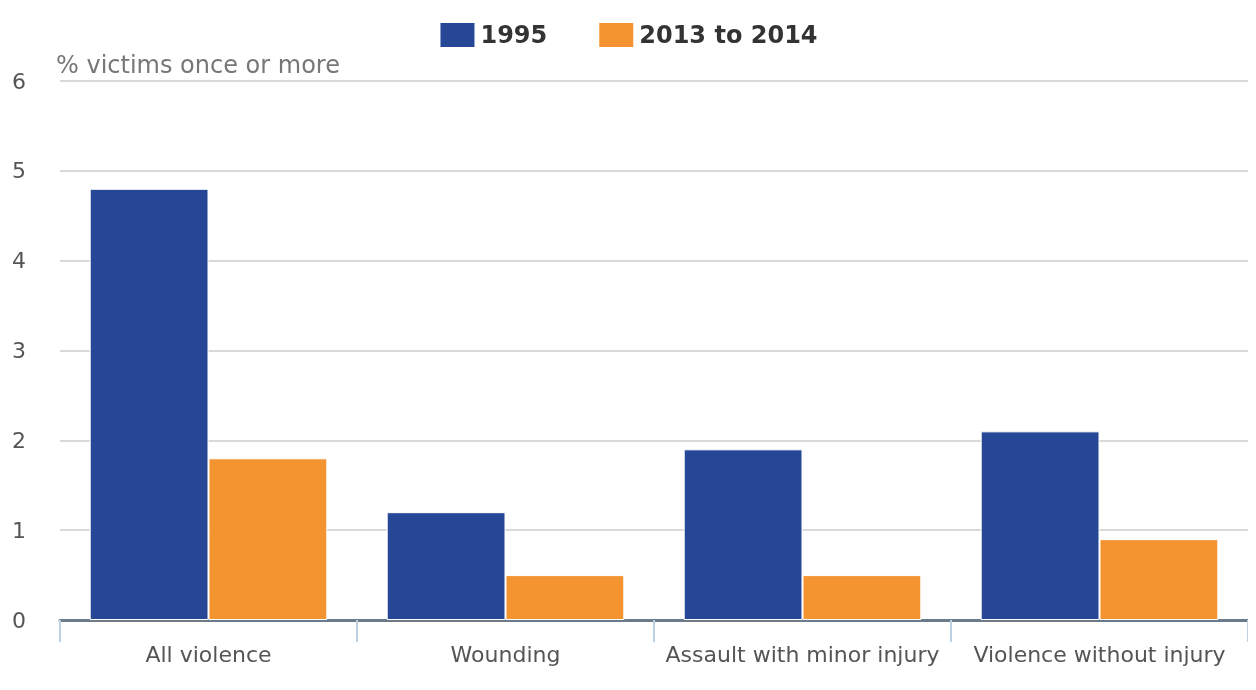 The height and width of the screenshot is (690, 1256). Describe the element at coordinates (208, 654) in the screenshot. I see `x-tick-label: All violence` at that location.